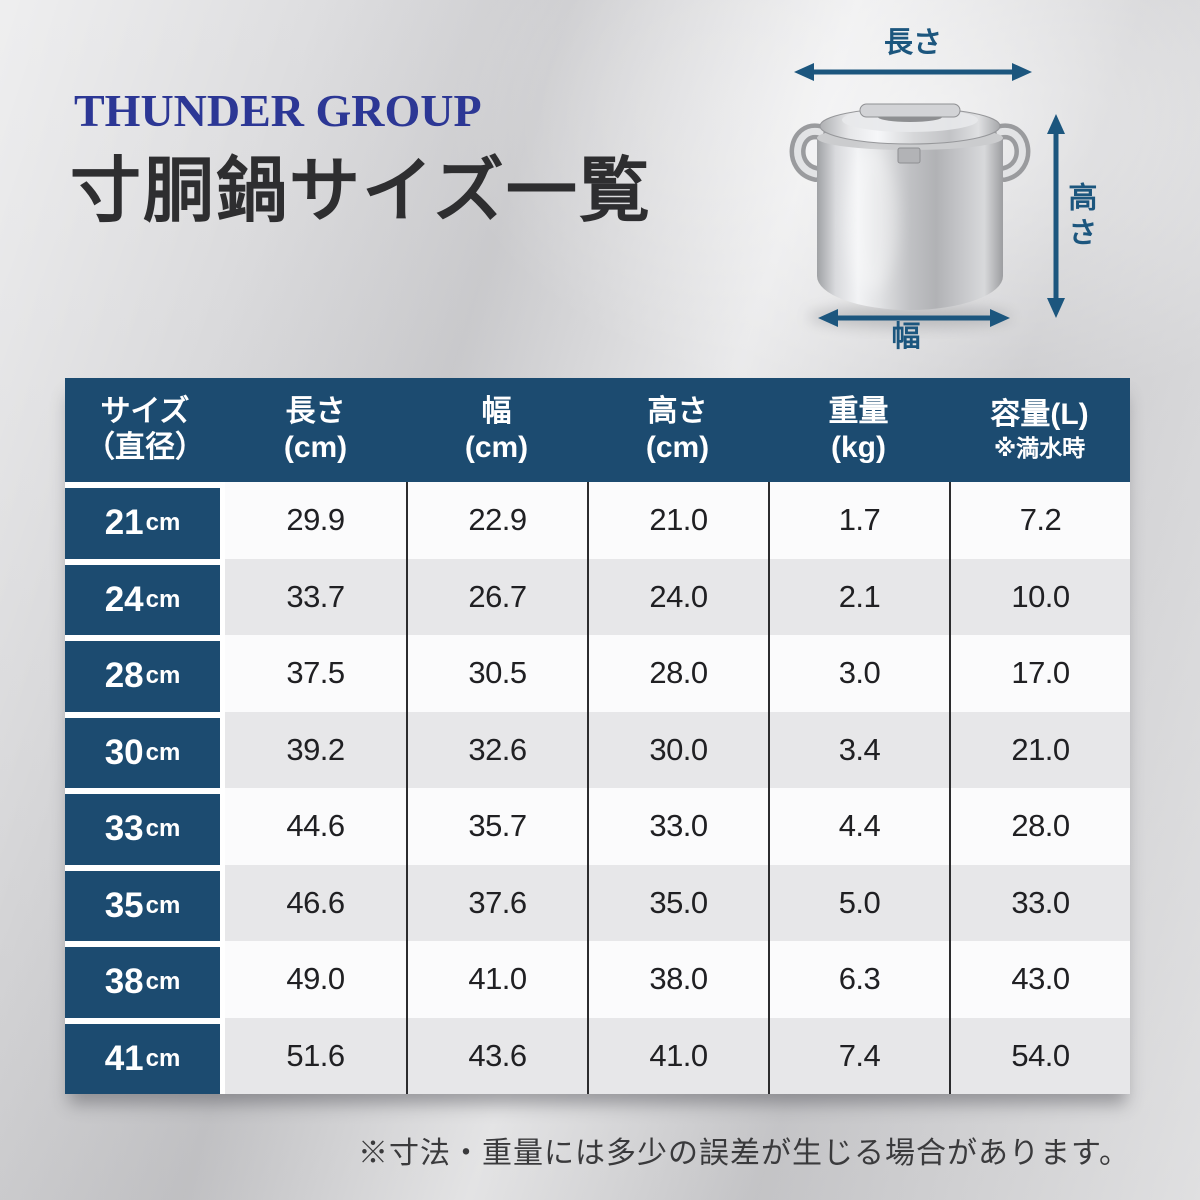 This screenshot has width=1200, height=1200. Describe the element at coordinates (496, 447) in the screenshot. I see `header-width-sub: (cm)` at that location.